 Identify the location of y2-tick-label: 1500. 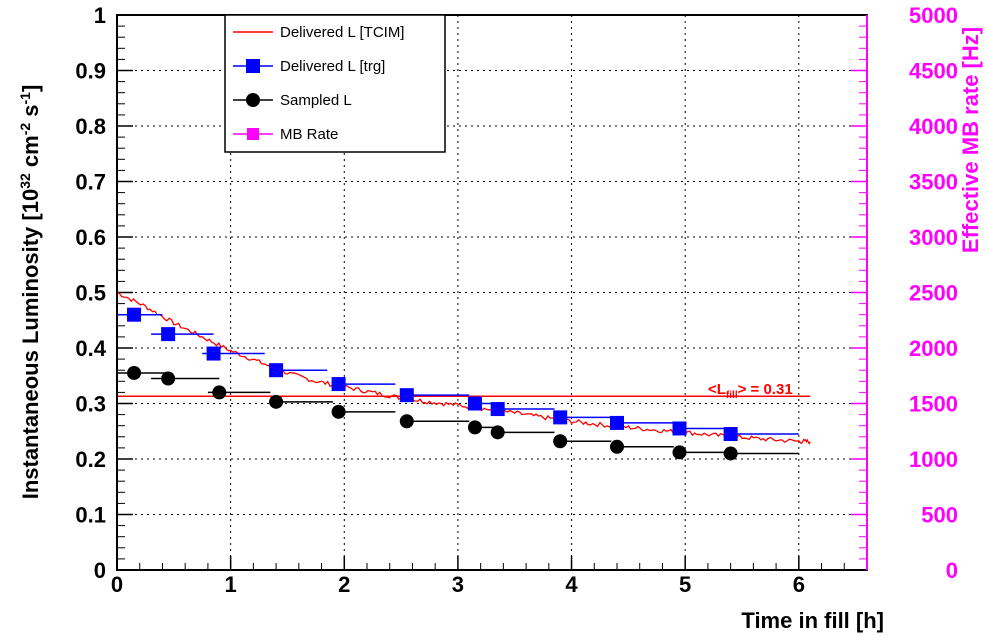
(933, 404).